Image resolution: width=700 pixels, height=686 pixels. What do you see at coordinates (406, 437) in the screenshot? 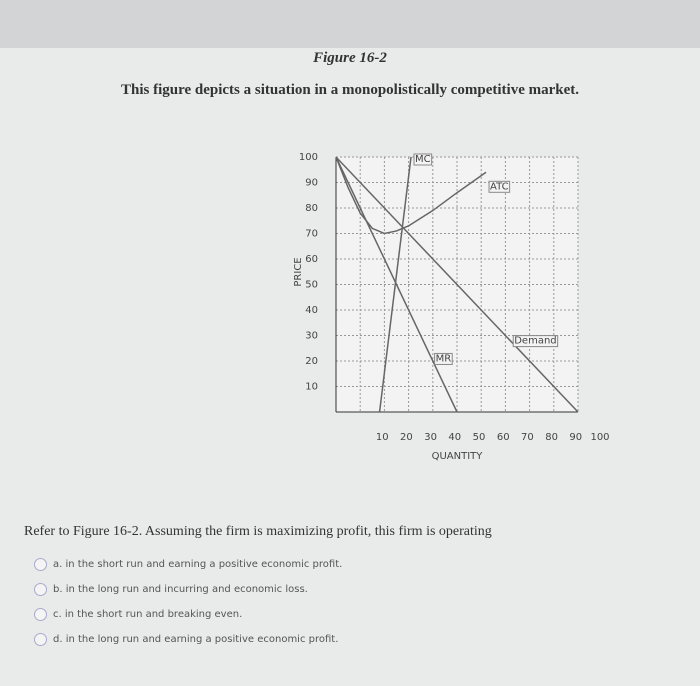
I see `x-tick-label: 20` at bounding box center [406, 437].